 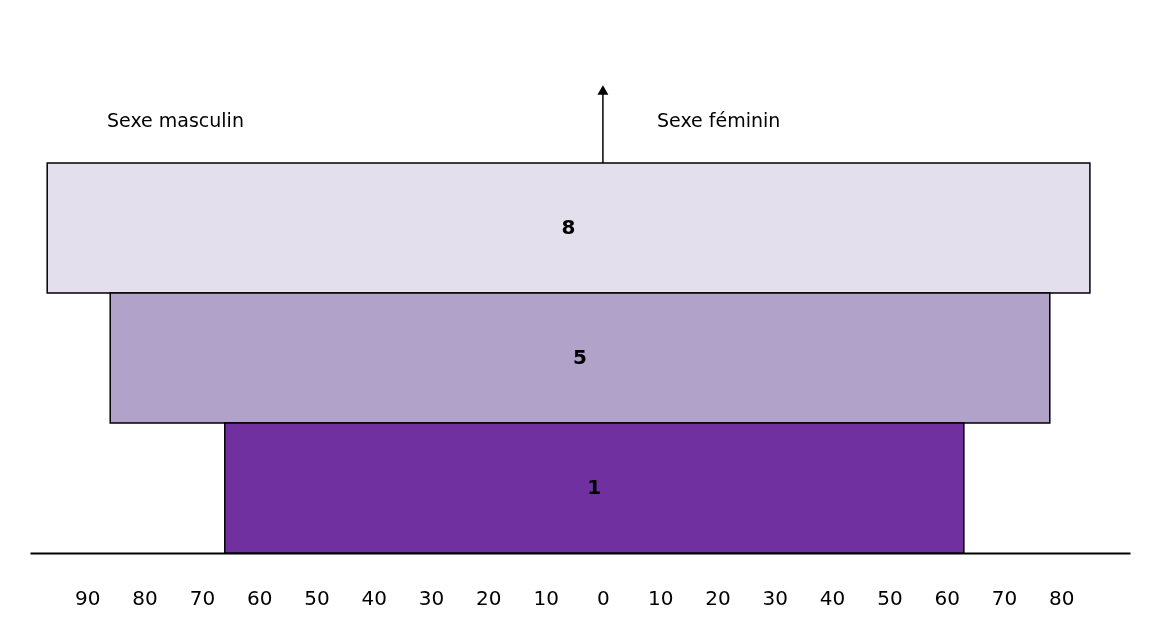 I want to click on text: Sexe féminin, so click(x=719, y=120).